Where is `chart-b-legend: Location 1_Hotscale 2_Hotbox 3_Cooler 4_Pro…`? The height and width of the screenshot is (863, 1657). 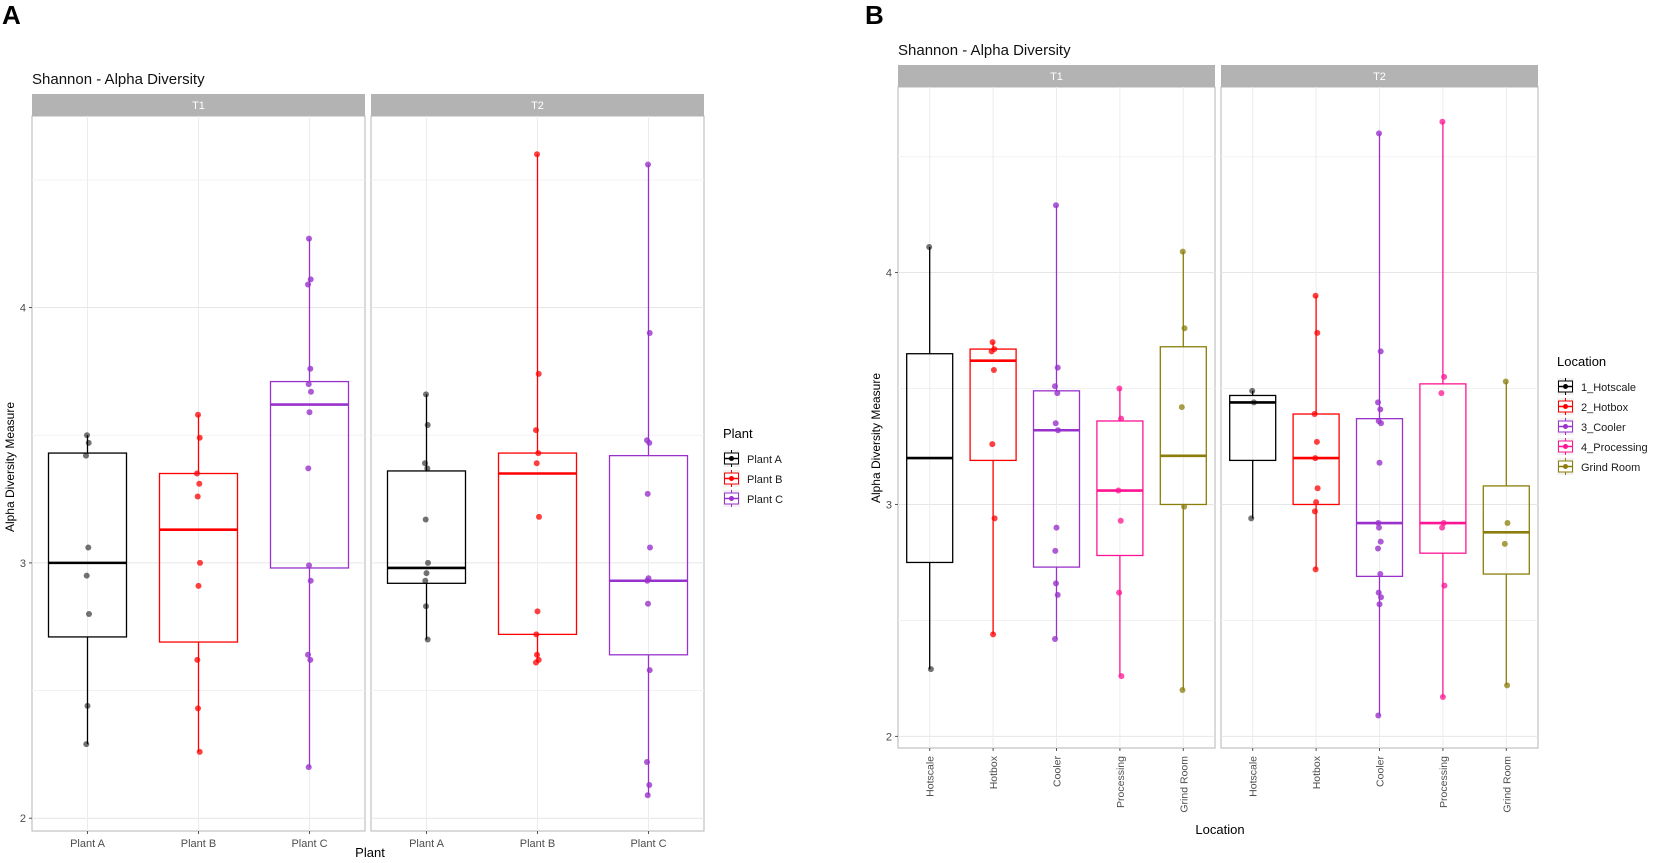
chart-b-legend: Location 1_Hotscale 2_Hotbox 3_Cooler 4_Pro… is located at coordinates (1602, 414).